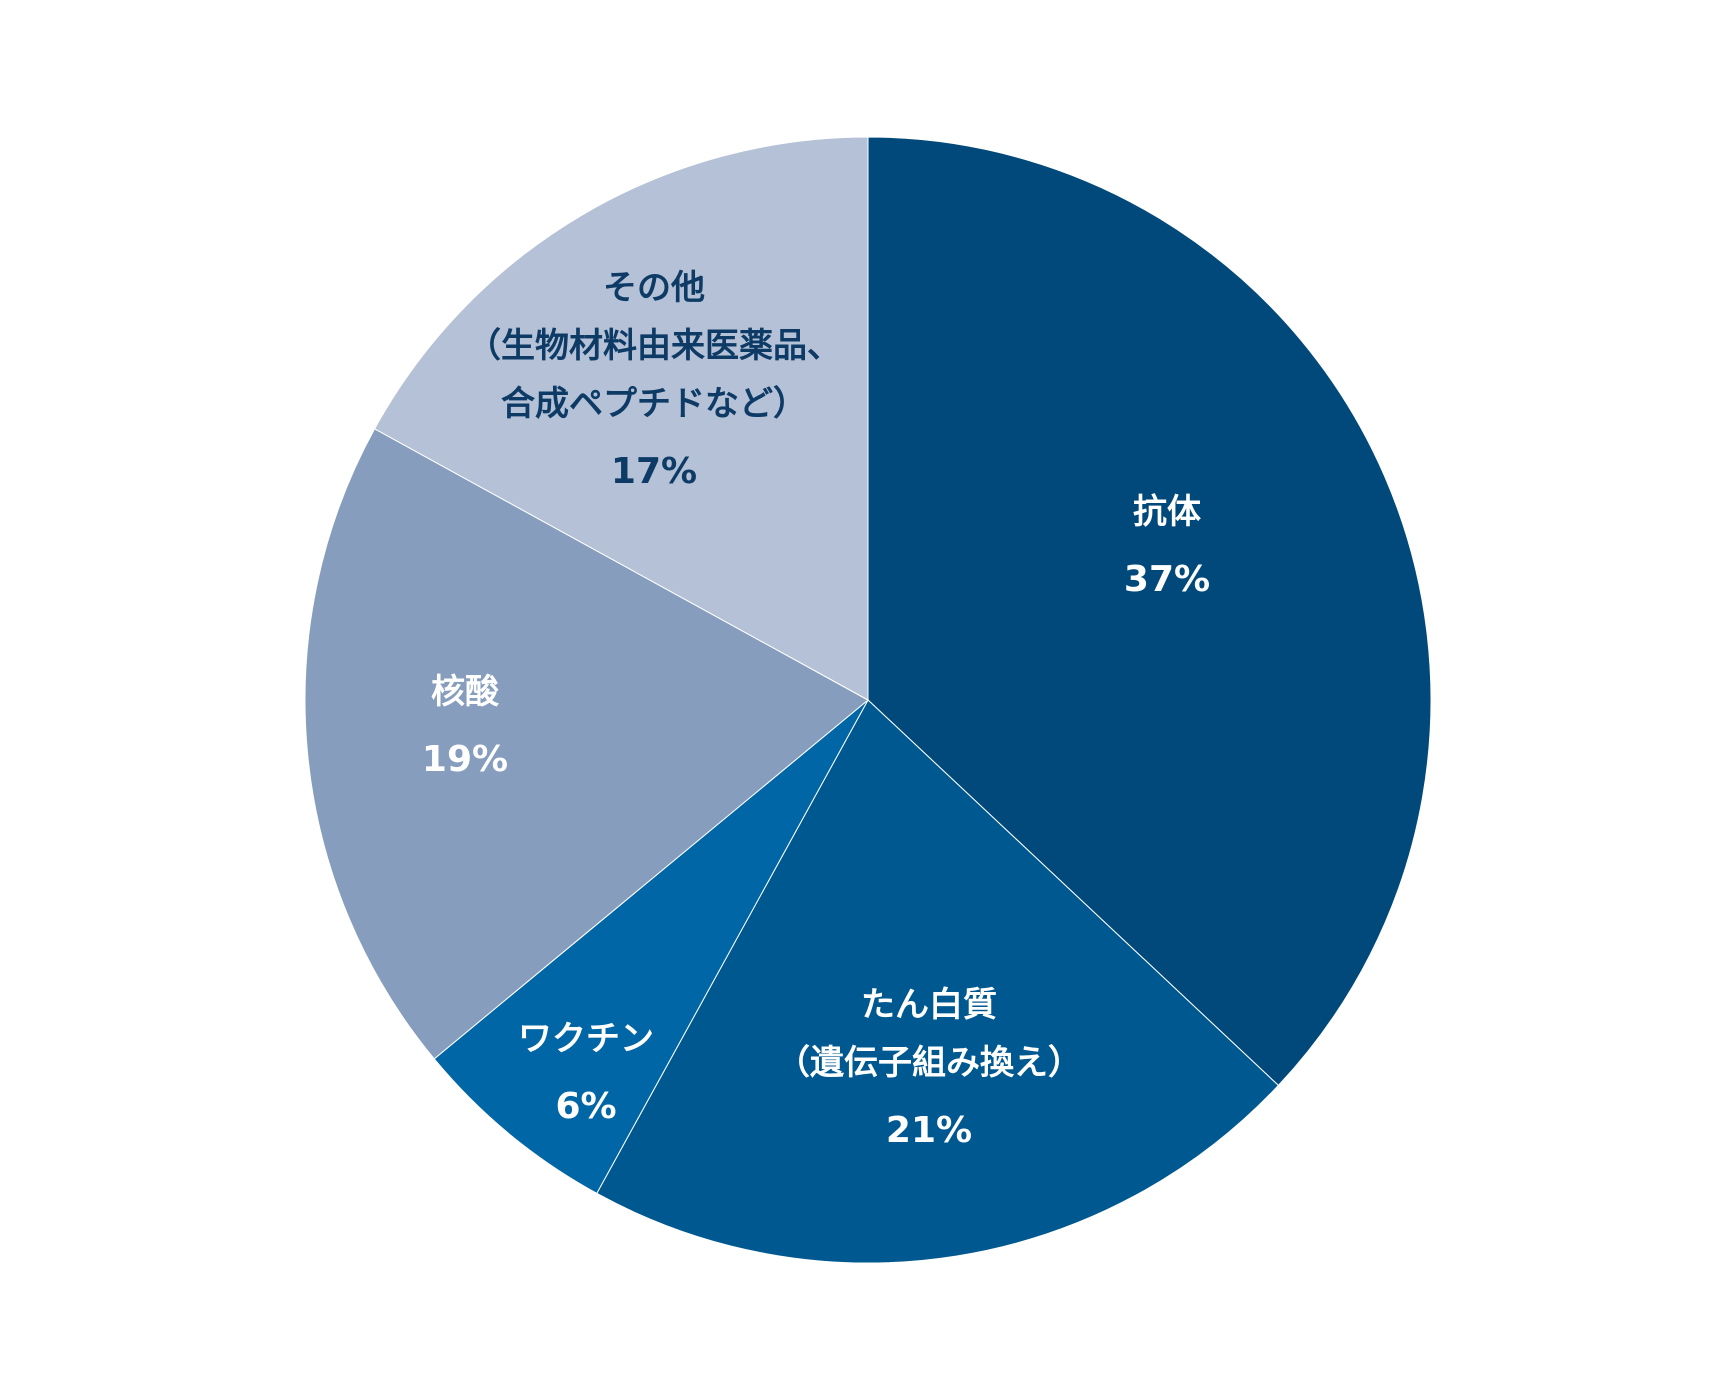 The height and width of the screenshot is (1397, 1723). Describe the element at coordinates (929, 1063) in the screenshot. I see `slice-name-label: （遺伝子組み換え）` at that location.